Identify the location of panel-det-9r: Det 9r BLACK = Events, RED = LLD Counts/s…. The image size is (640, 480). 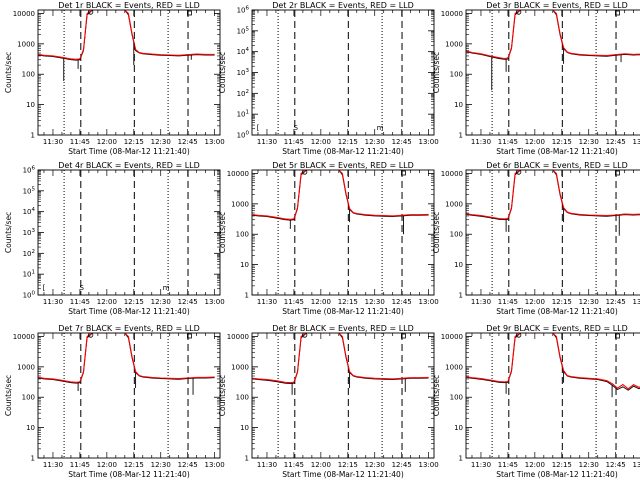
(536, 401).